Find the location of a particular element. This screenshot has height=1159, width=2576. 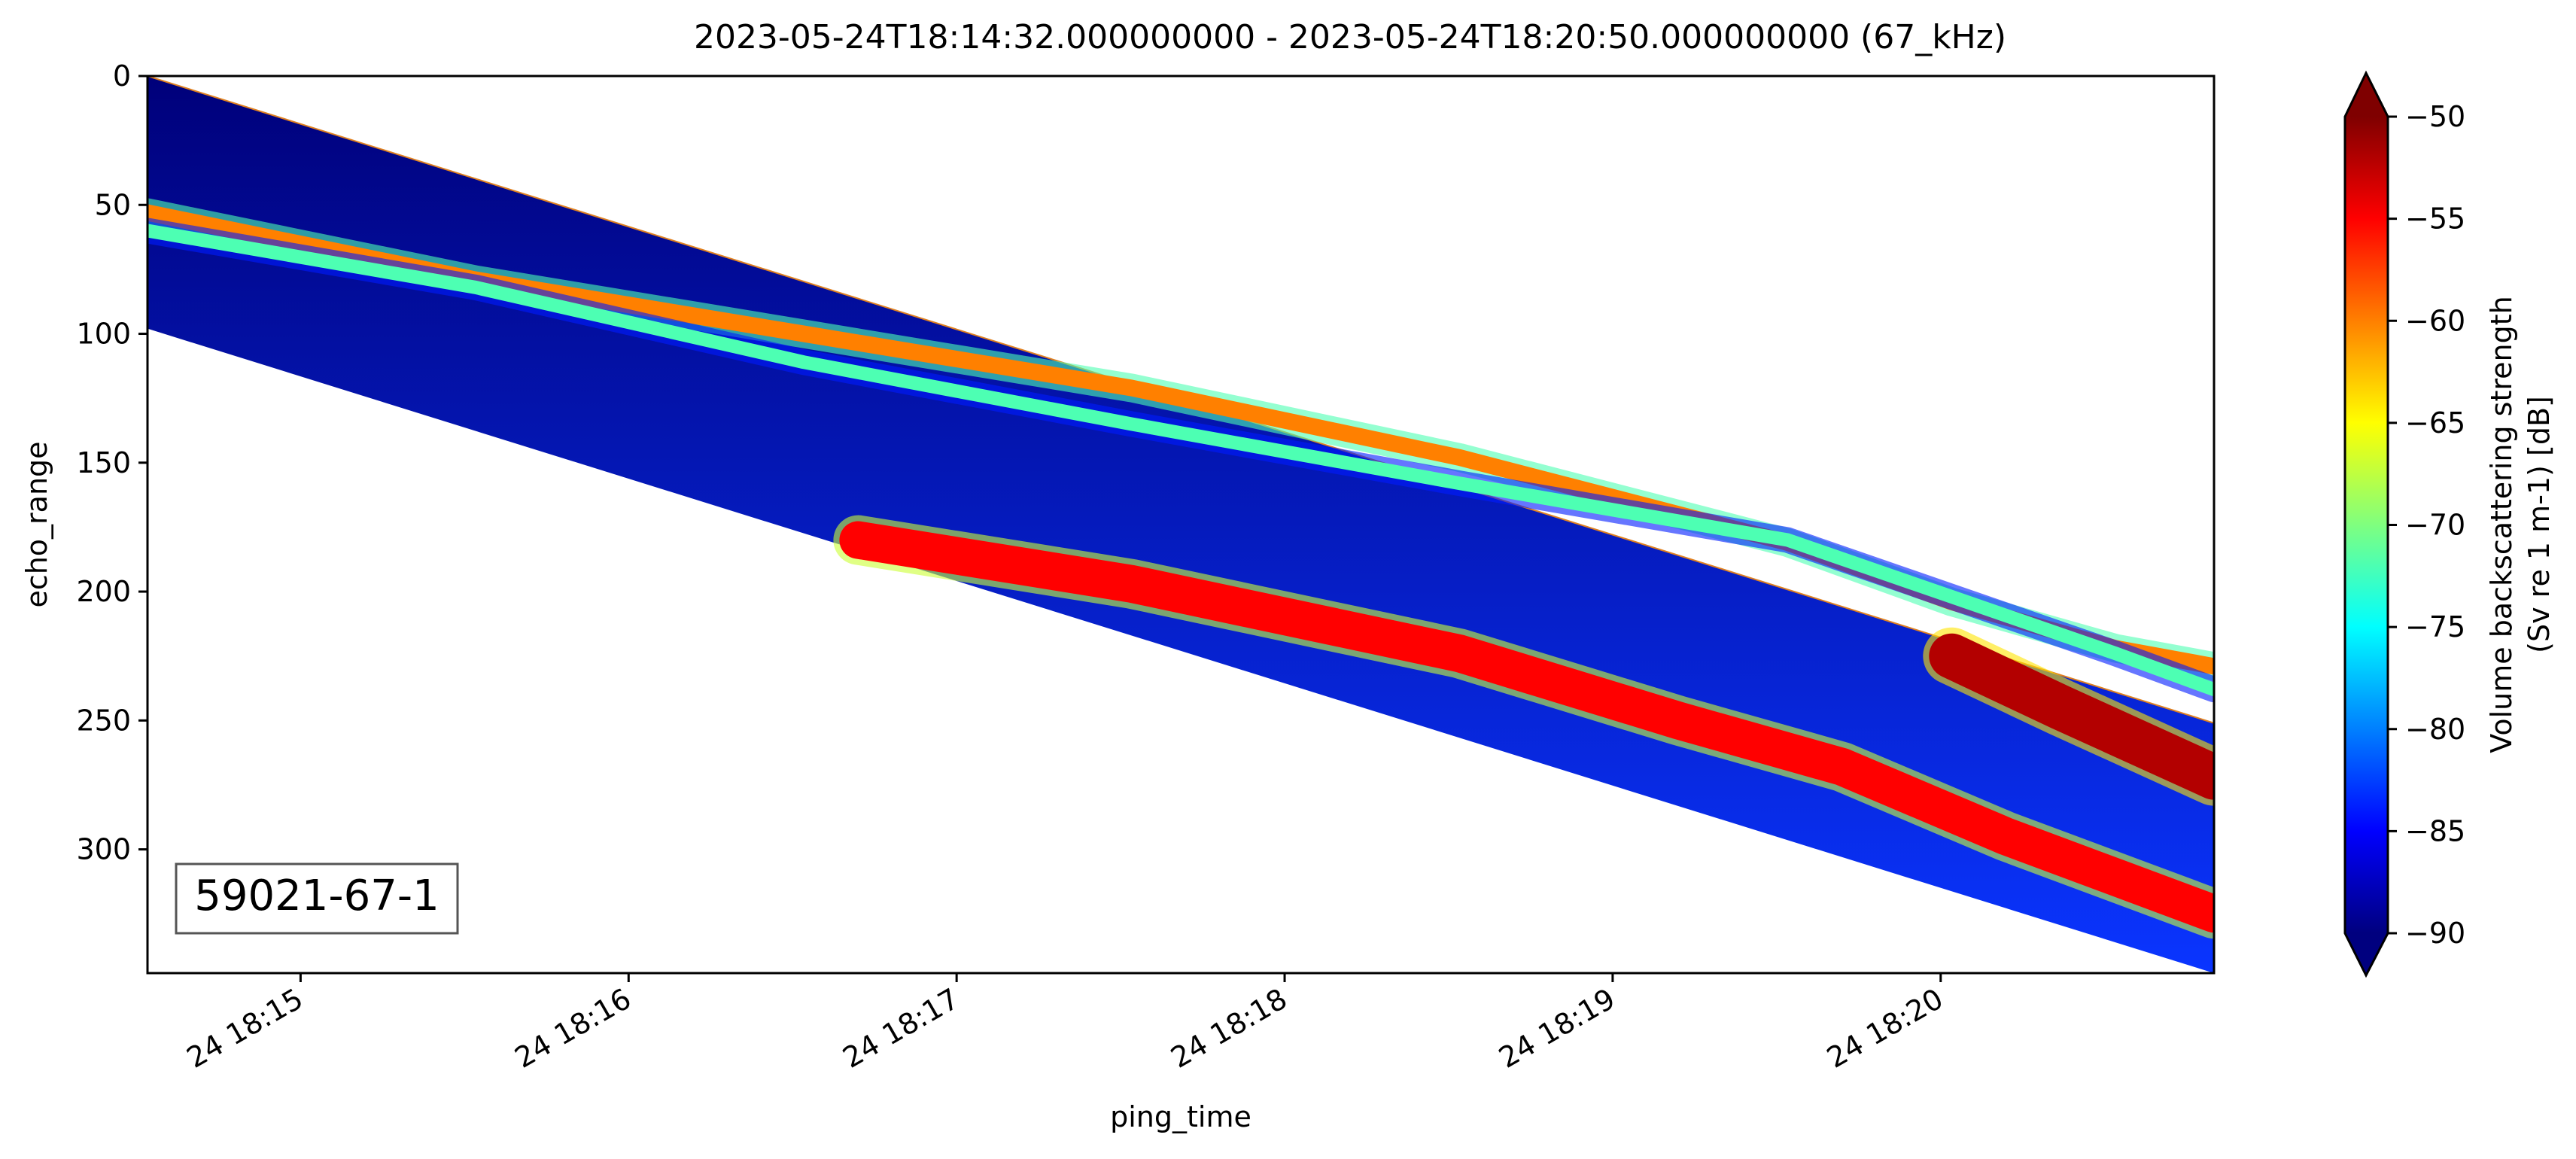

x-tick-label: 24 18:18 is located at coordinates (1228, 1028).